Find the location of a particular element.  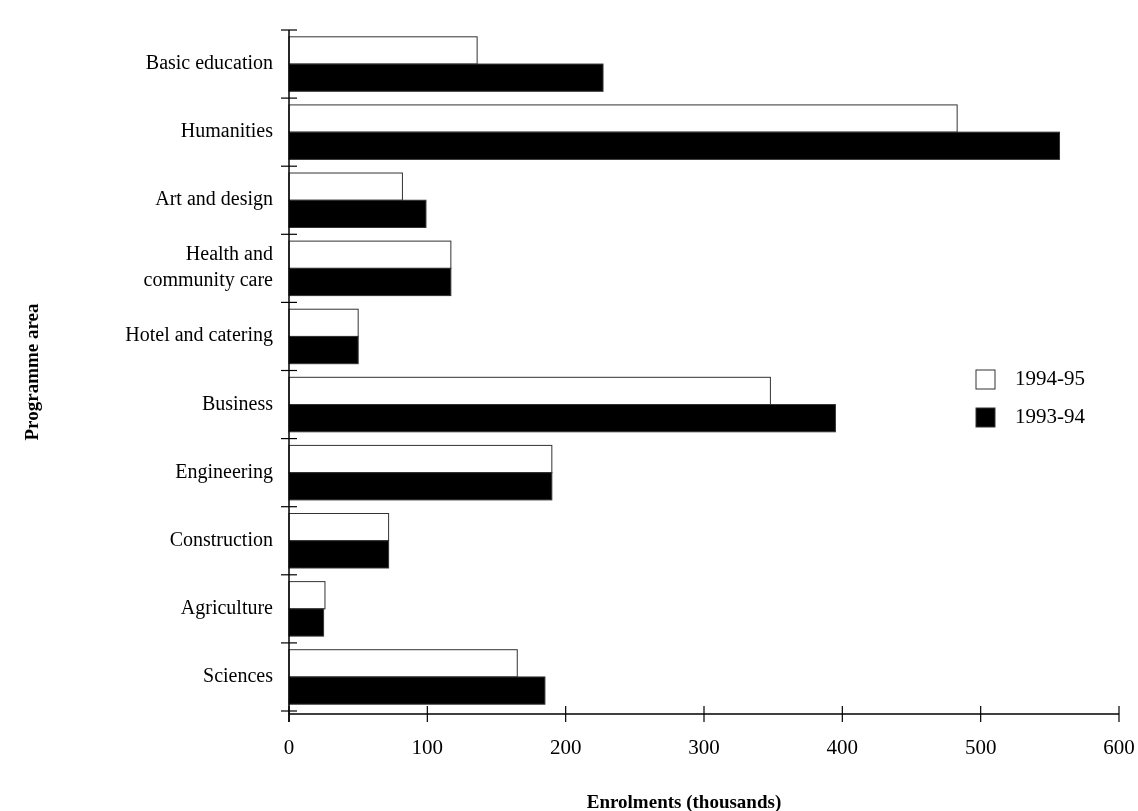

y-tick-label: Agriculture is located at coordinates (227, 607).